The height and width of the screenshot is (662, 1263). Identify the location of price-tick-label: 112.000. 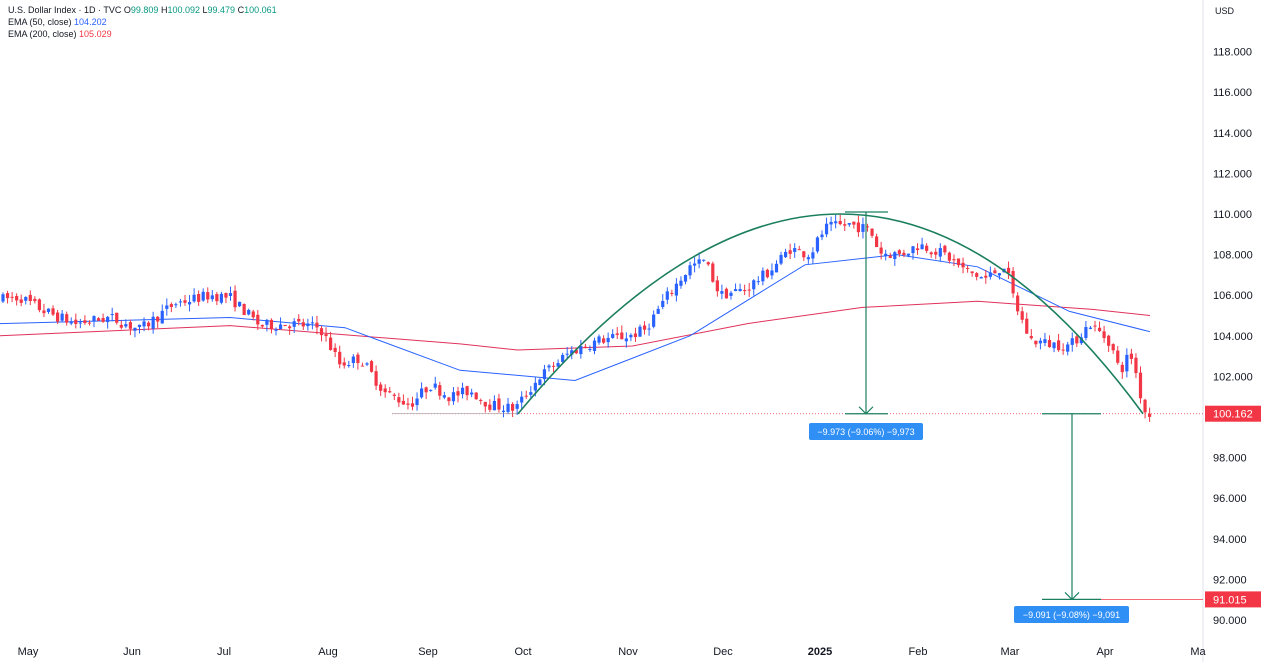
(1232, 174).